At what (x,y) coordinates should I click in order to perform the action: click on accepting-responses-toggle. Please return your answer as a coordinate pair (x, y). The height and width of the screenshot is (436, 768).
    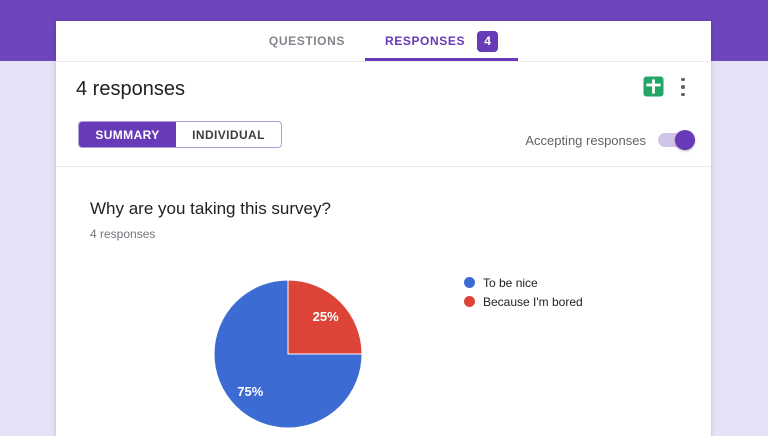
    Looking at the image, I should click on (676, 140).